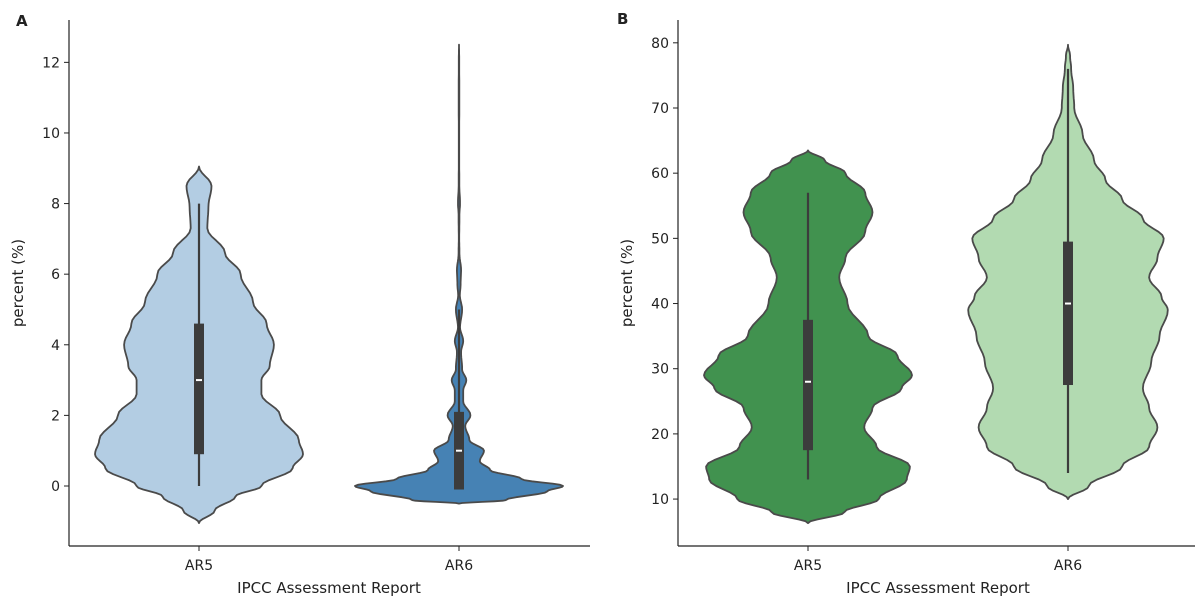  Describe the element at coordinates (622, 19) in the screenshot. I see `panel-b-label: B` at that location.